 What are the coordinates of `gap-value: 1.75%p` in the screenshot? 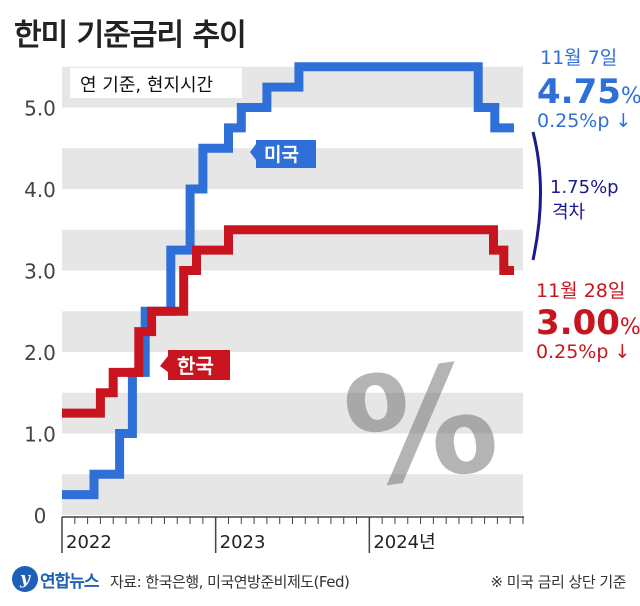 It's located at (584, 187).